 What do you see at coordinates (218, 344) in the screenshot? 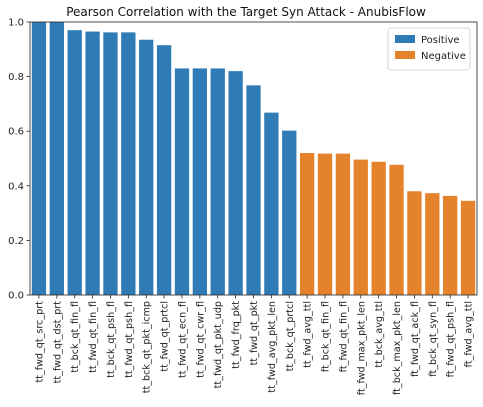
I see `x-tick-label: tt_fwd_qt_pkt_udp` at bounding box center [218, 344].